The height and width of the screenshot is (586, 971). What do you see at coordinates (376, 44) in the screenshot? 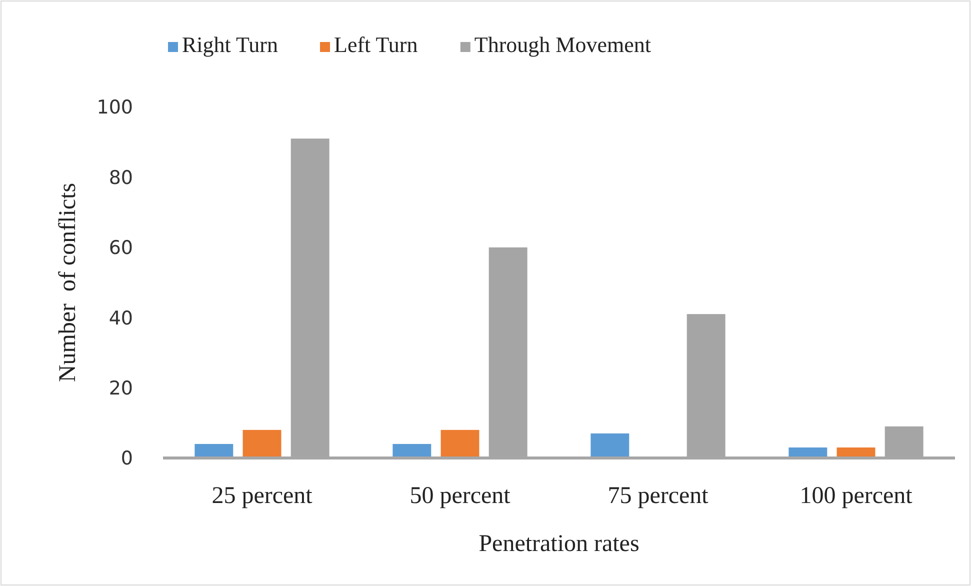
I see `legend-label: Left Turn` at bounding box center [376, 44].